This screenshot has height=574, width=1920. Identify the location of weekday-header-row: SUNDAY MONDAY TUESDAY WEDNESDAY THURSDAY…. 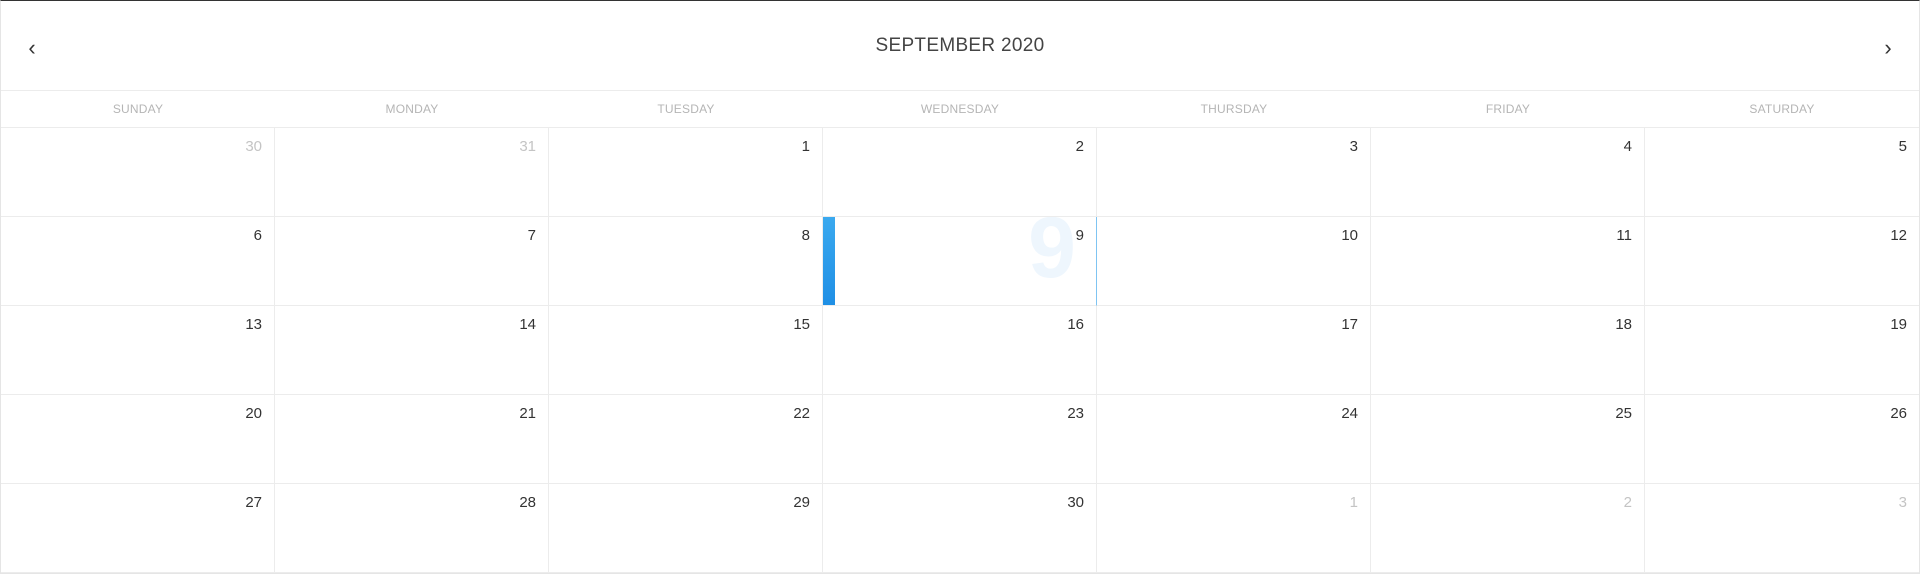
(960, 109).